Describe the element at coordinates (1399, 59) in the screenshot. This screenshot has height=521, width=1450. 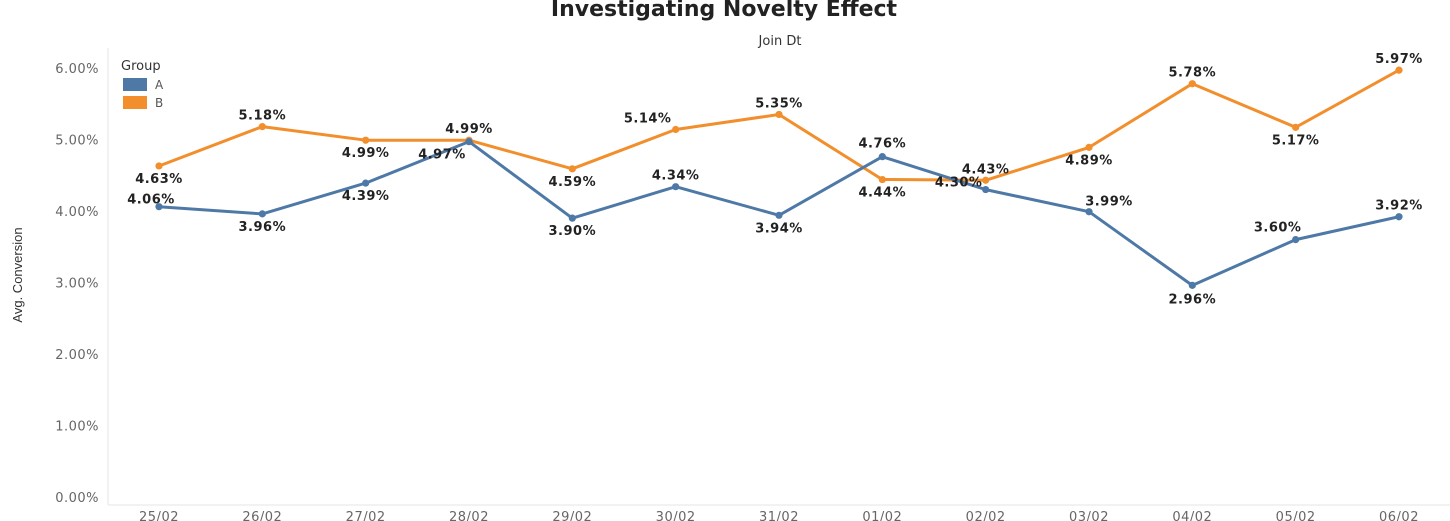
I see `data-label-b: 5.97%` at that location.